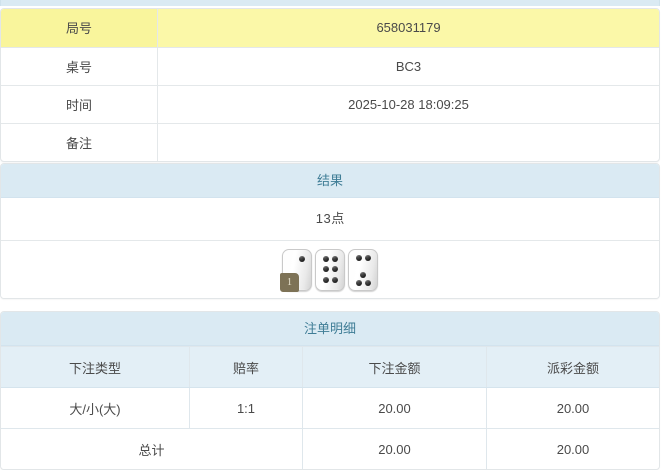 Image resolution: width=667 pixels, height=470 pixels. Describe the element at coordinates (95, 408) in the screenshot. I see `bet-type-value: 大/小(大)` at that location.